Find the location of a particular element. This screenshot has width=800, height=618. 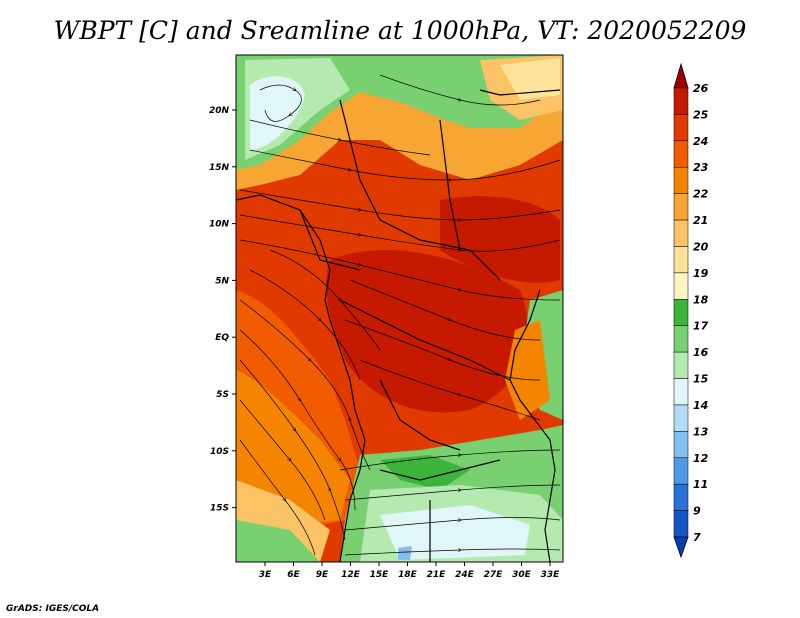

lat-label: 5N is located at coordinates (222, 281).